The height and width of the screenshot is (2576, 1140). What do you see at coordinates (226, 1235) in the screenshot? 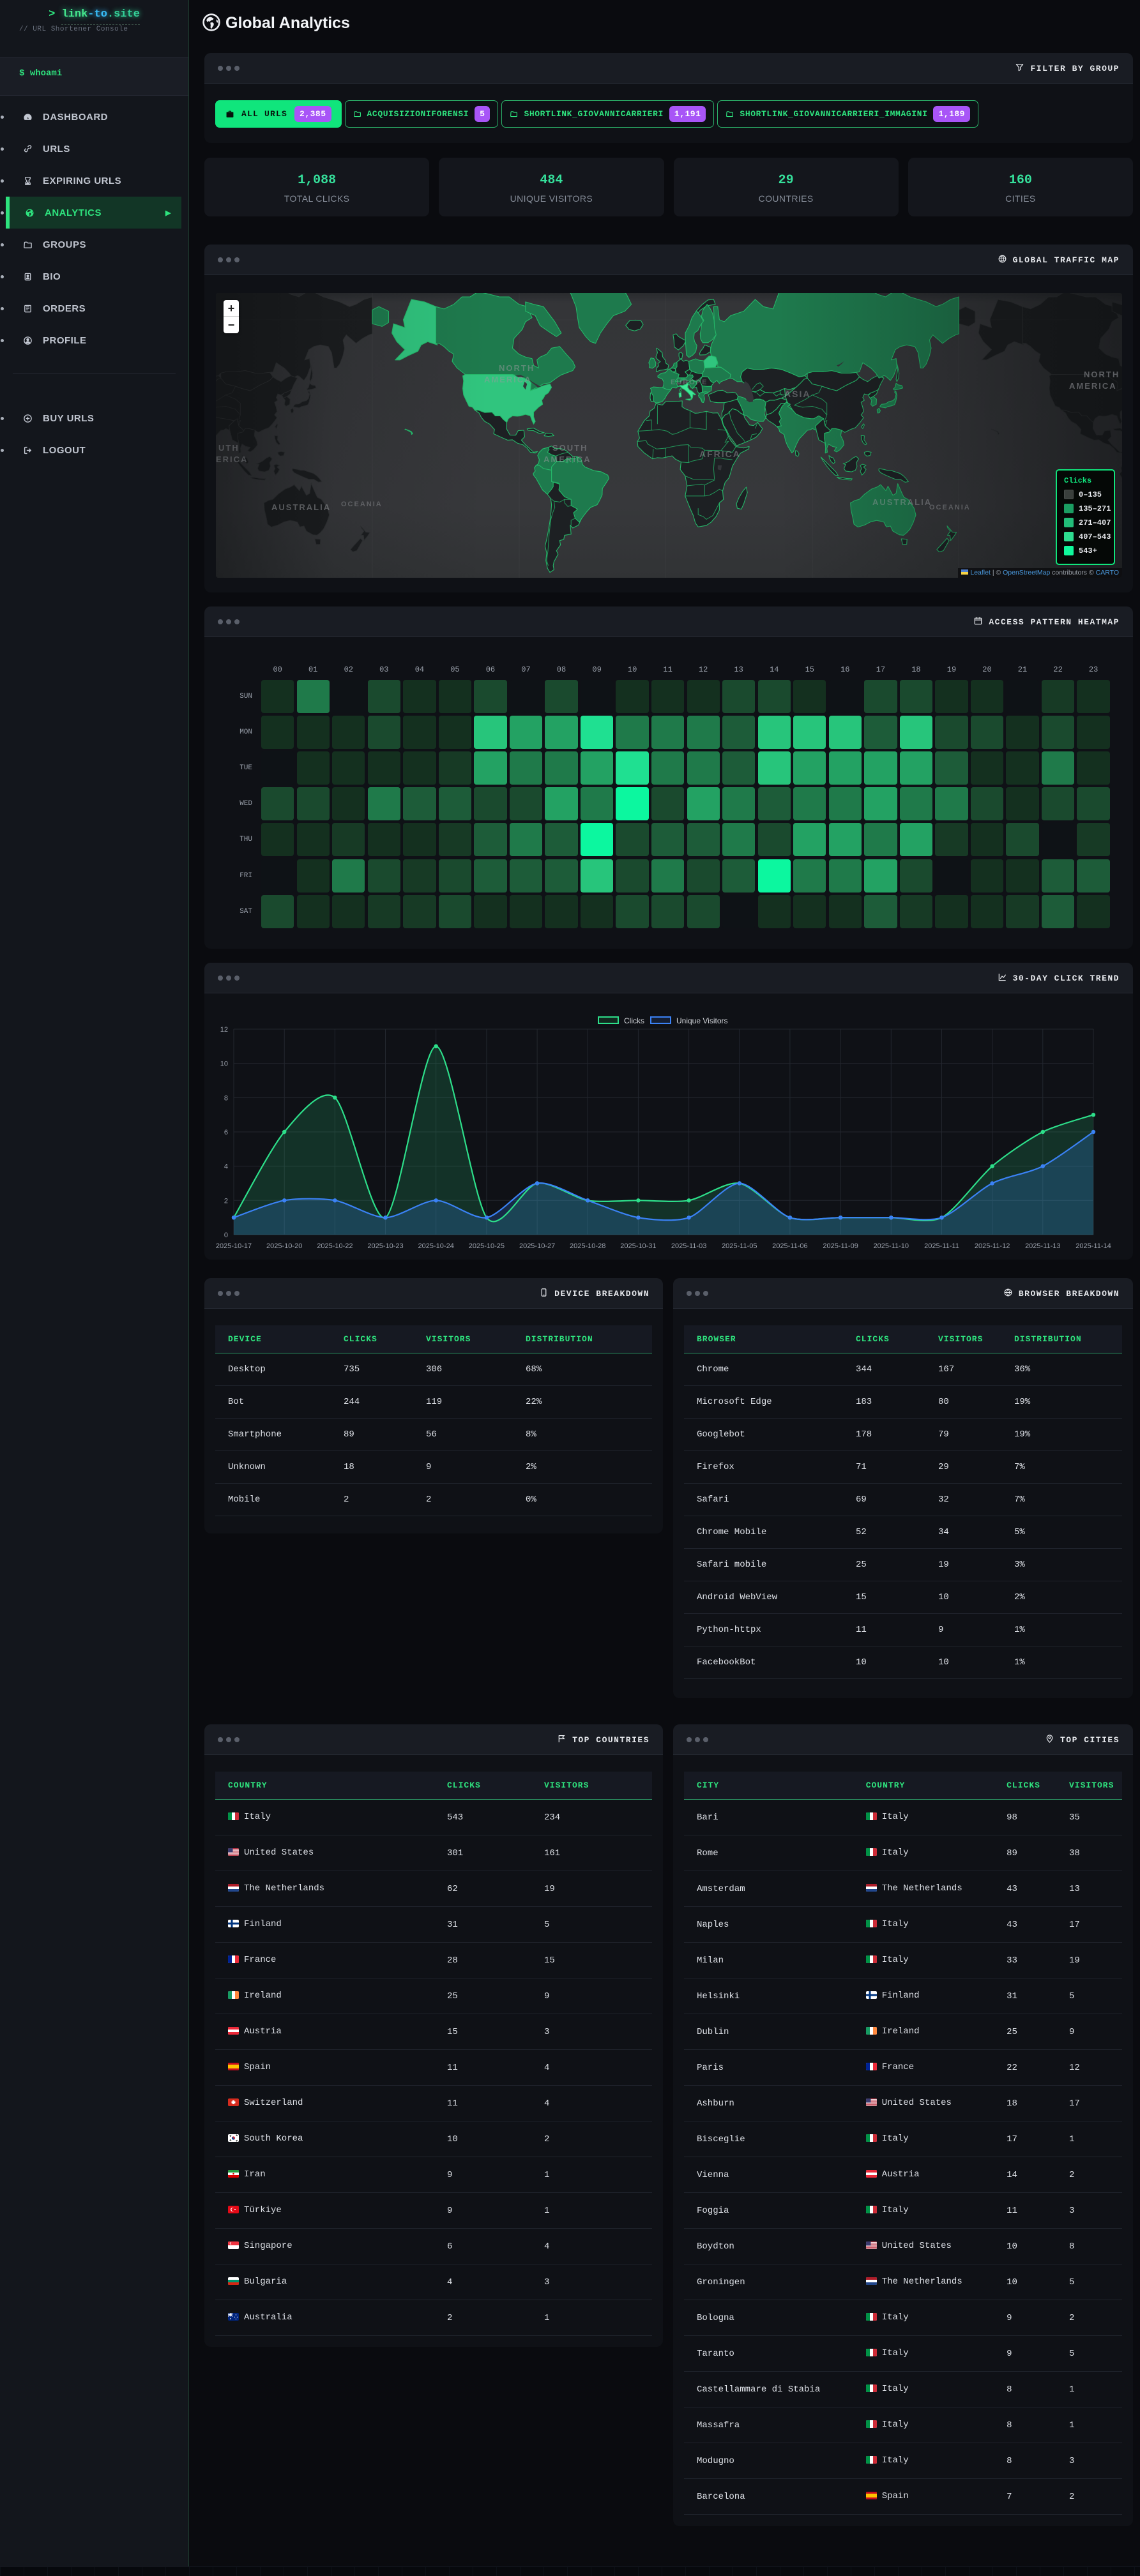
I see `svg-text: 0` at bounding box center [226, 1235].